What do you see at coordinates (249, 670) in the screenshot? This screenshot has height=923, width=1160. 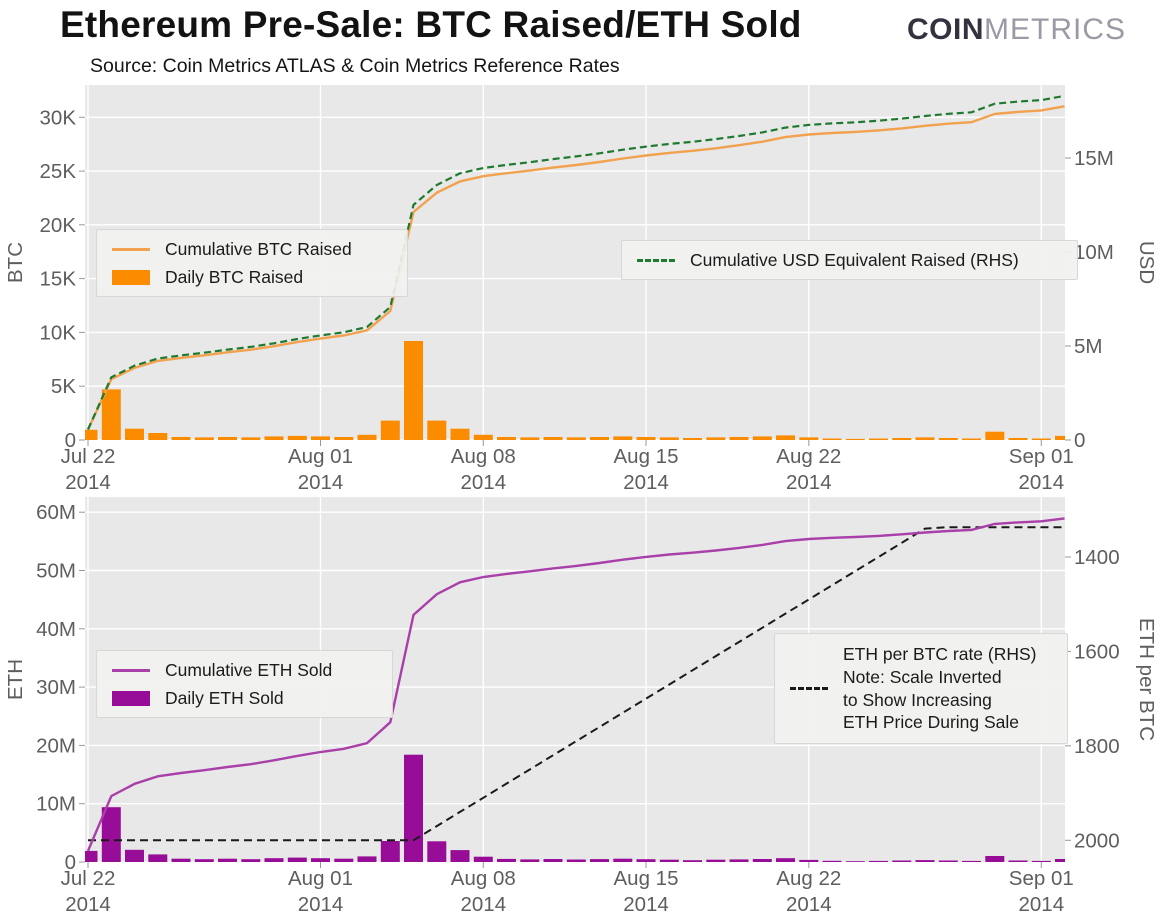 I see `legend-label: Cumulative ETH Sold` at bounding box center [249, 670].